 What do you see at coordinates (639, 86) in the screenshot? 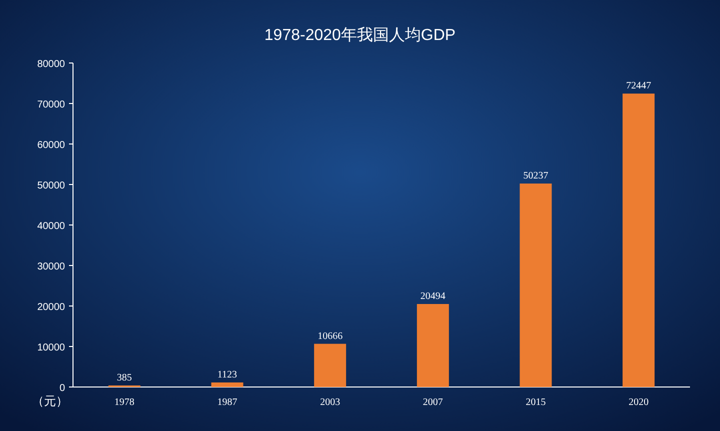
I see `data-label: 72447` at bounding box center [639, 86].